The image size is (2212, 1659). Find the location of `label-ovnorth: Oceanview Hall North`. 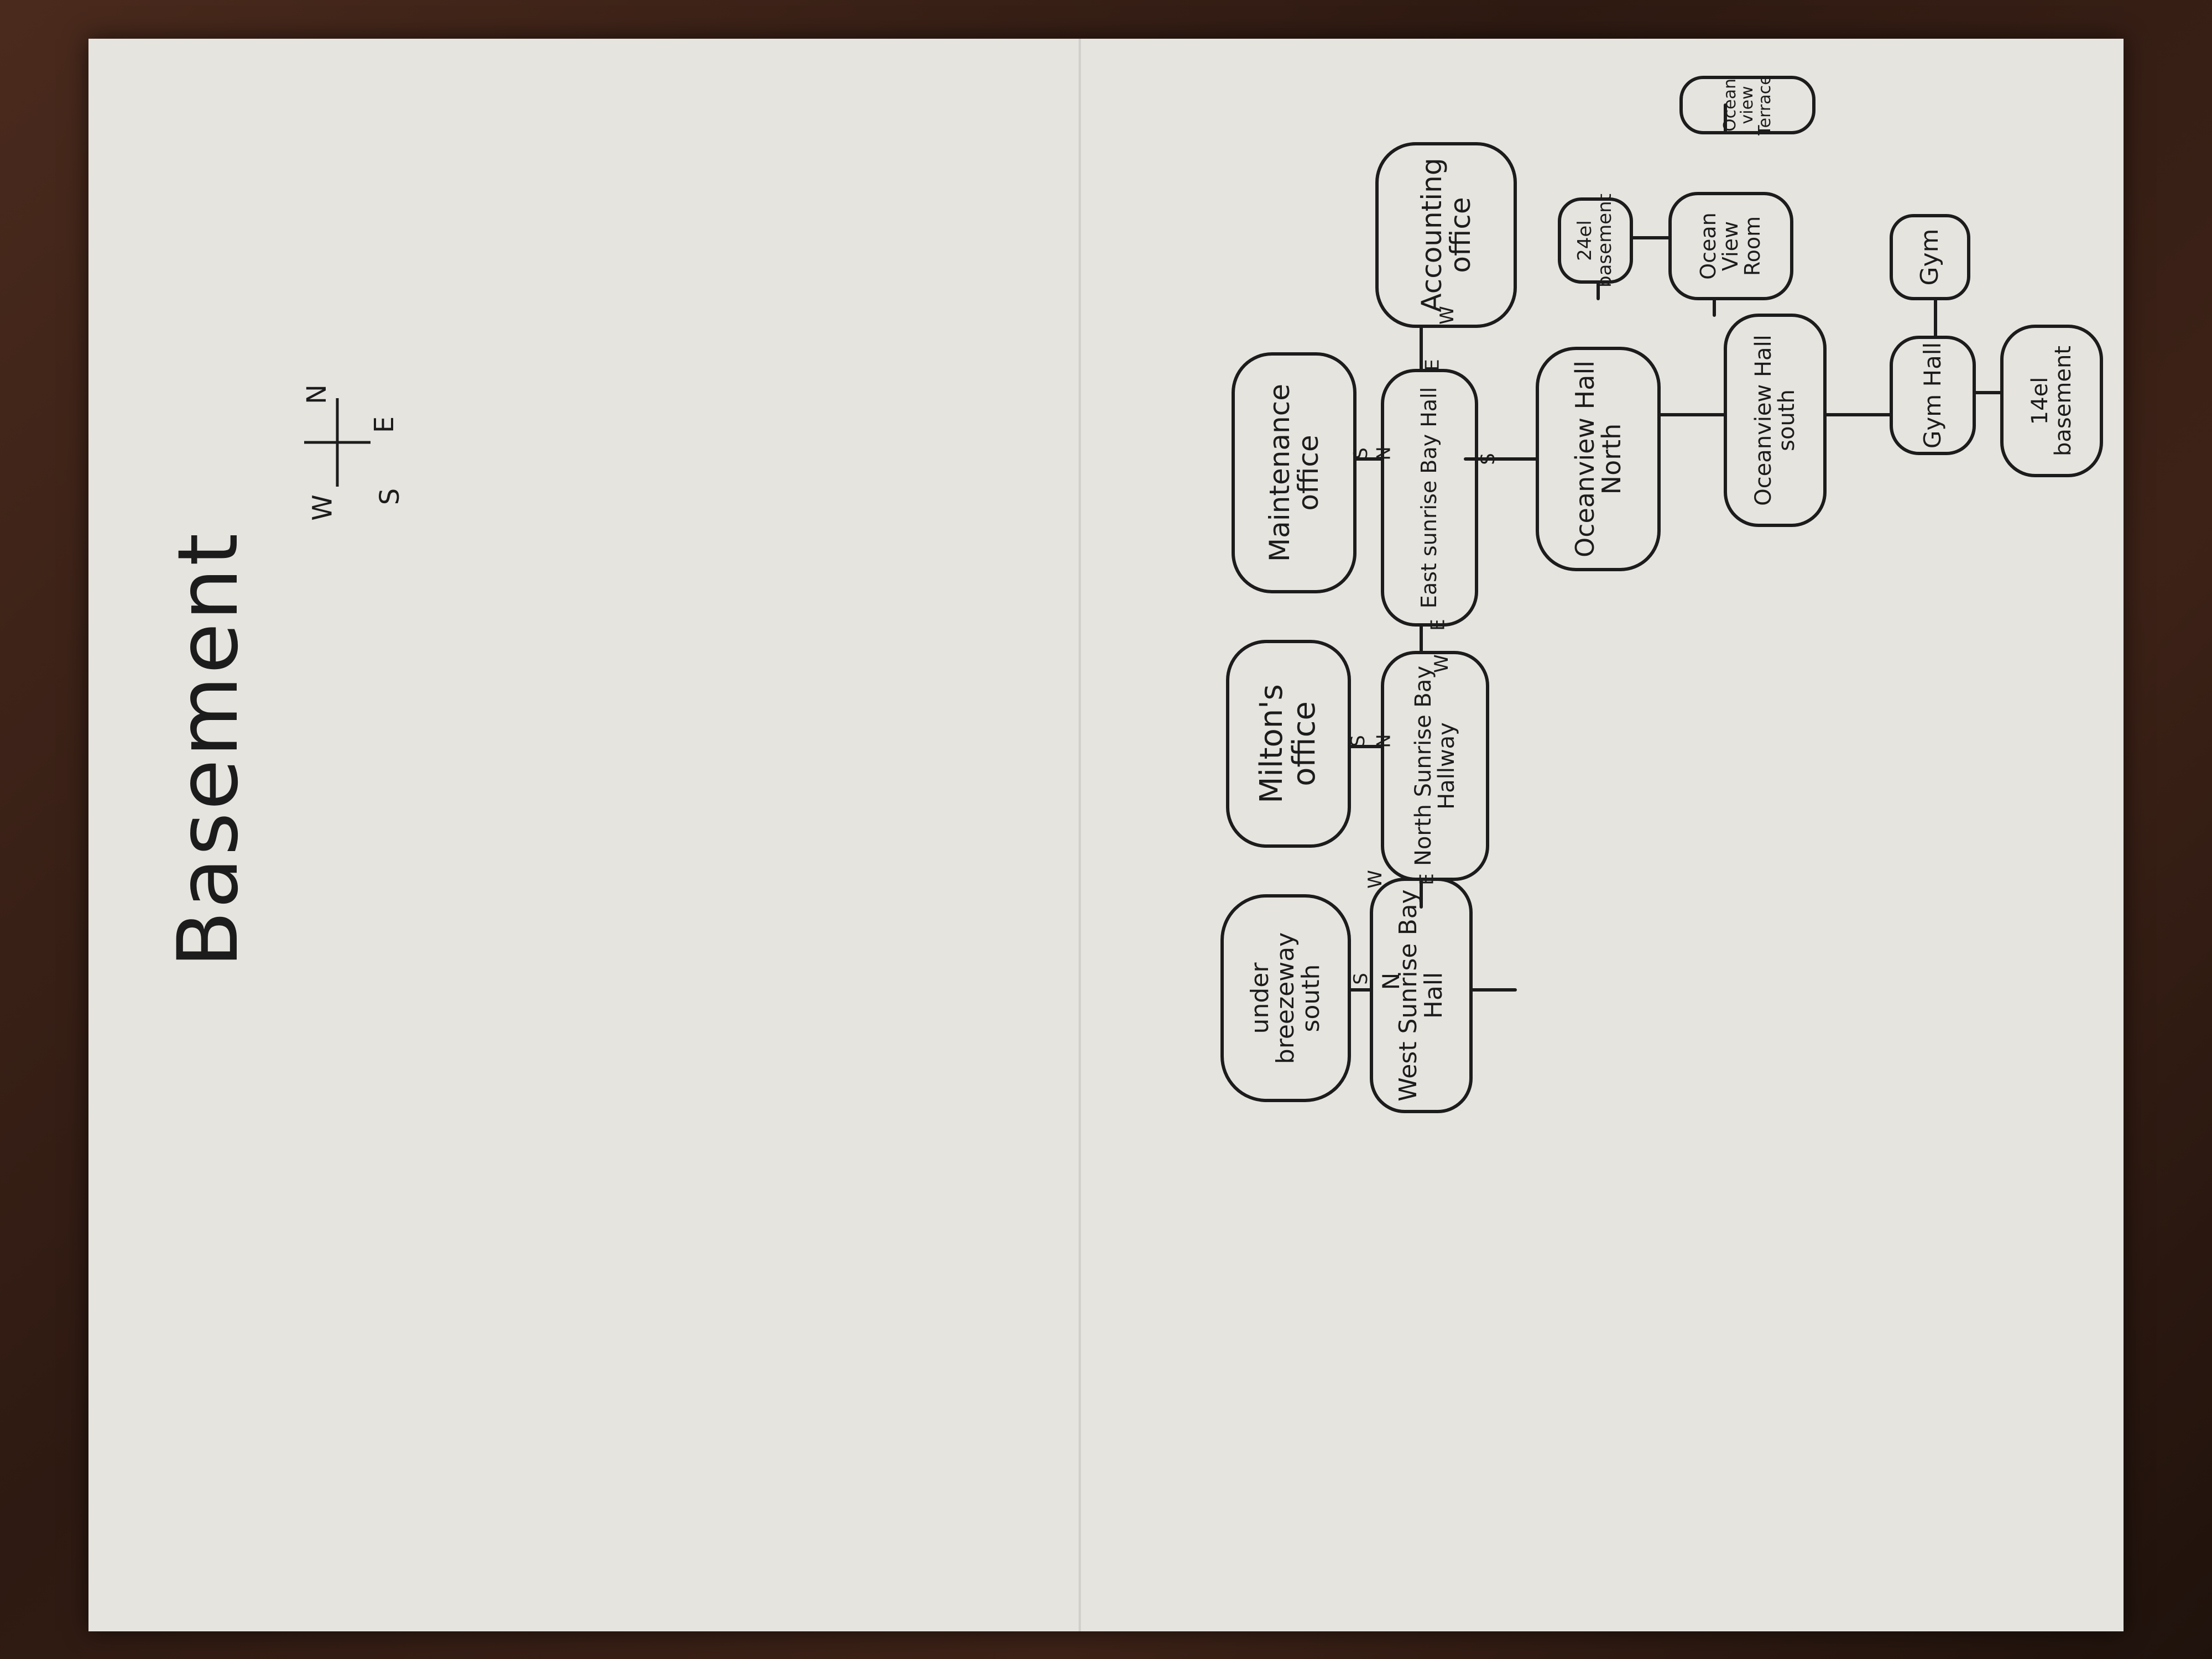

label-ovnorth: Oceanview Hall North is located at coordinates (1597, 459).